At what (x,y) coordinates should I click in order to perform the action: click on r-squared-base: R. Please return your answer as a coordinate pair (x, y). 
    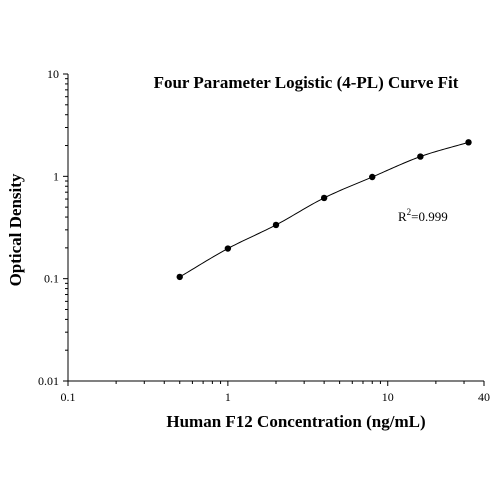
    Looking at the image, I should click on (402, 216).